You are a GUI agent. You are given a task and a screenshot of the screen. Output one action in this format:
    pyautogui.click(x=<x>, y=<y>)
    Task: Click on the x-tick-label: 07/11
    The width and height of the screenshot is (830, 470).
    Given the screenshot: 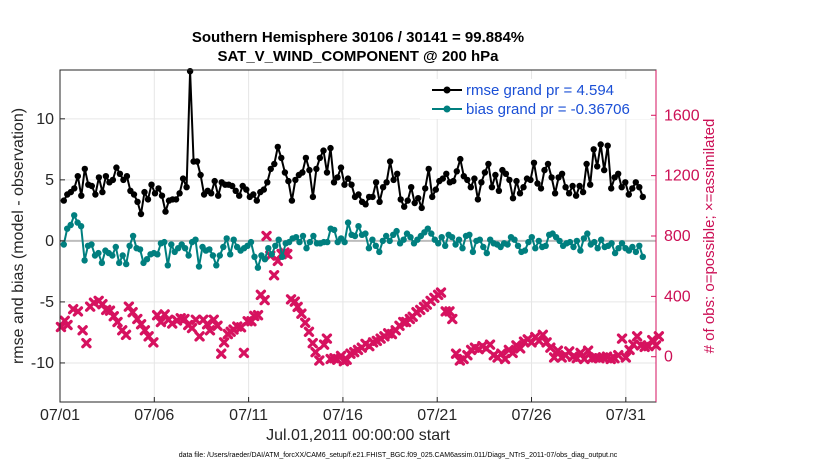 What is the action you would take?
    pyautogui.click(x=248, y=415)
    